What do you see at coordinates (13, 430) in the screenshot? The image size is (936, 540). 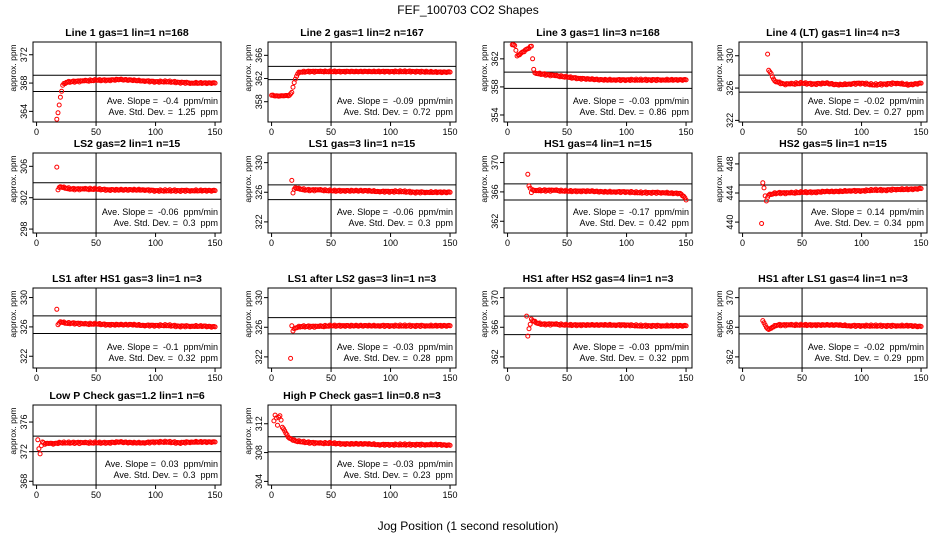 I see `panel-13-y-axis-label: approx. ppm` at bounding box center [13, 430].